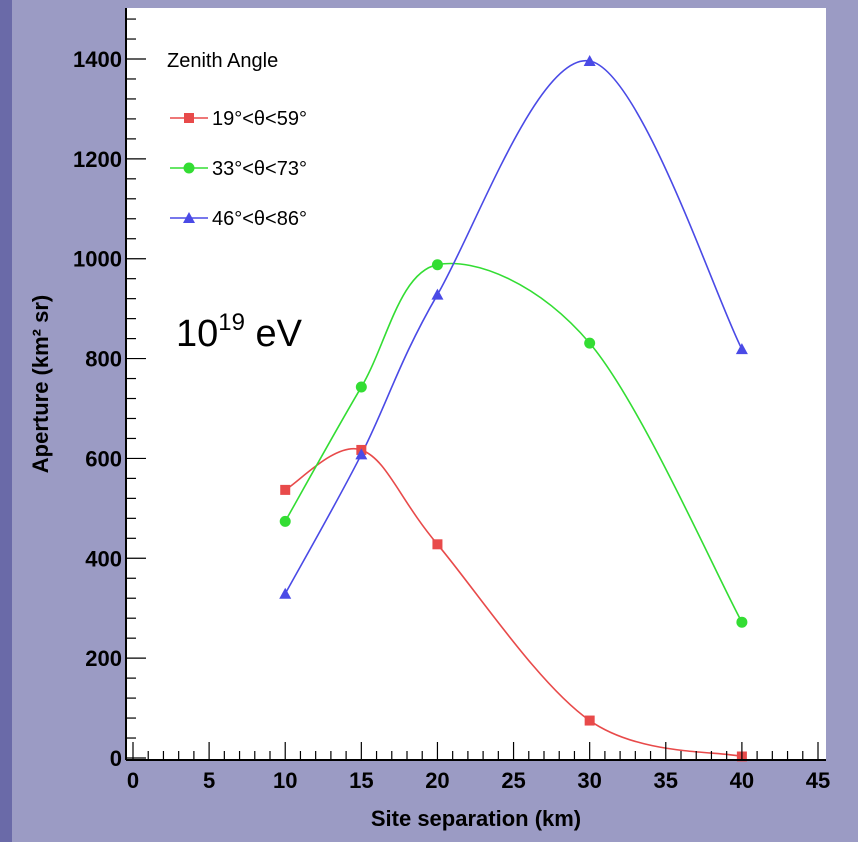 The width and height of the screenshot is (858, 842). What do you see at coordinates (103, 658) in the screenshot?
I see `y-tick-label: 200` at bounding box center [103, 658].